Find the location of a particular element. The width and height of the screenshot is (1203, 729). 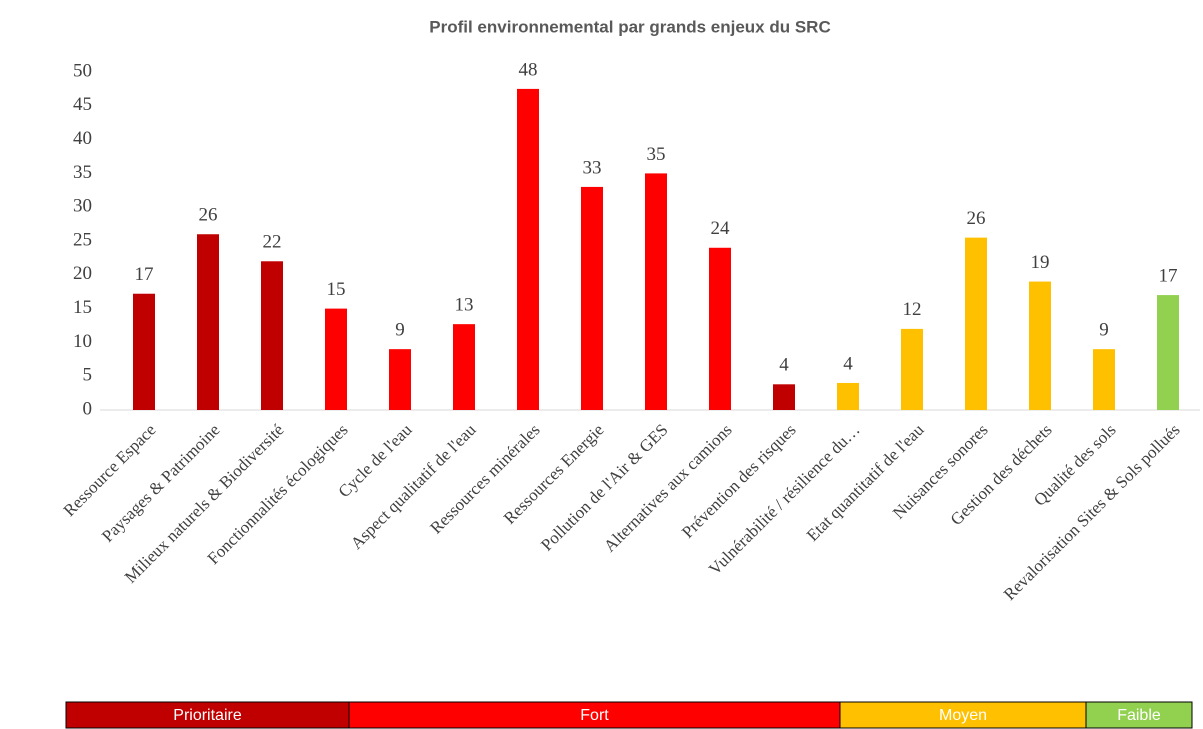

value-label: 13 is located at coordinates (464, 305).